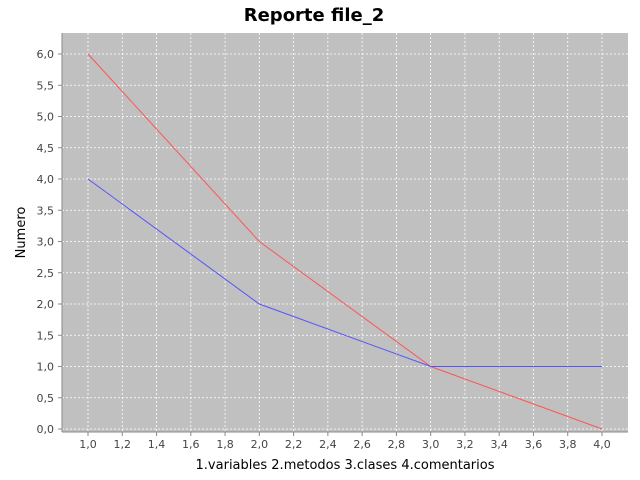 This screenshot has height=480, width=640. I want to click on y-axis-label: Numero, so click(21, 233).